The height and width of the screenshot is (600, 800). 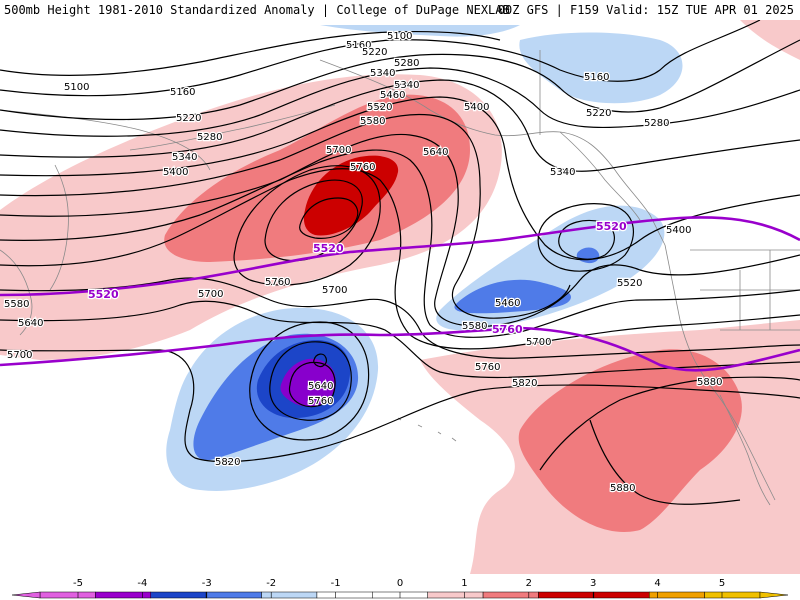 What do you see at coordinates (529, 583) in the screenshot?
I see `colorbar-tick-label: 2` at bounding box center [529, 583].